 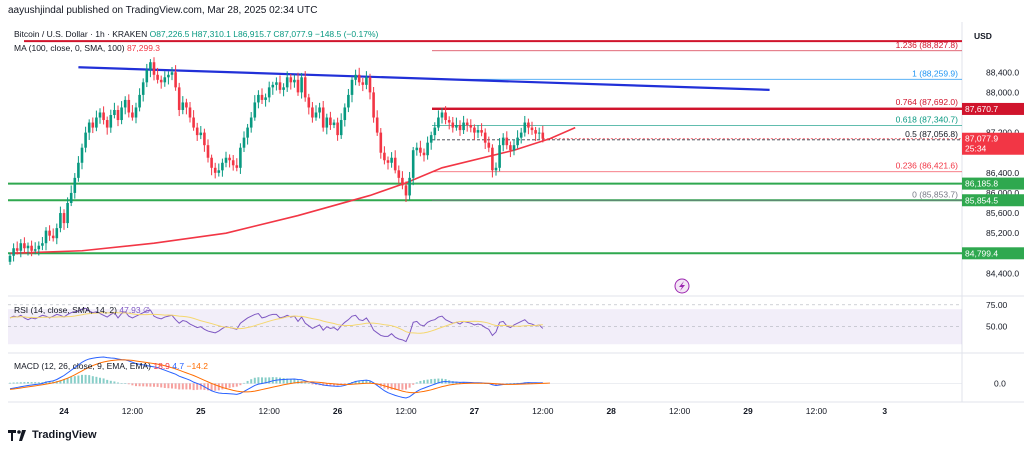 I want to click on price-tick-label: 88,400.0, so click(x=1002, y=72).